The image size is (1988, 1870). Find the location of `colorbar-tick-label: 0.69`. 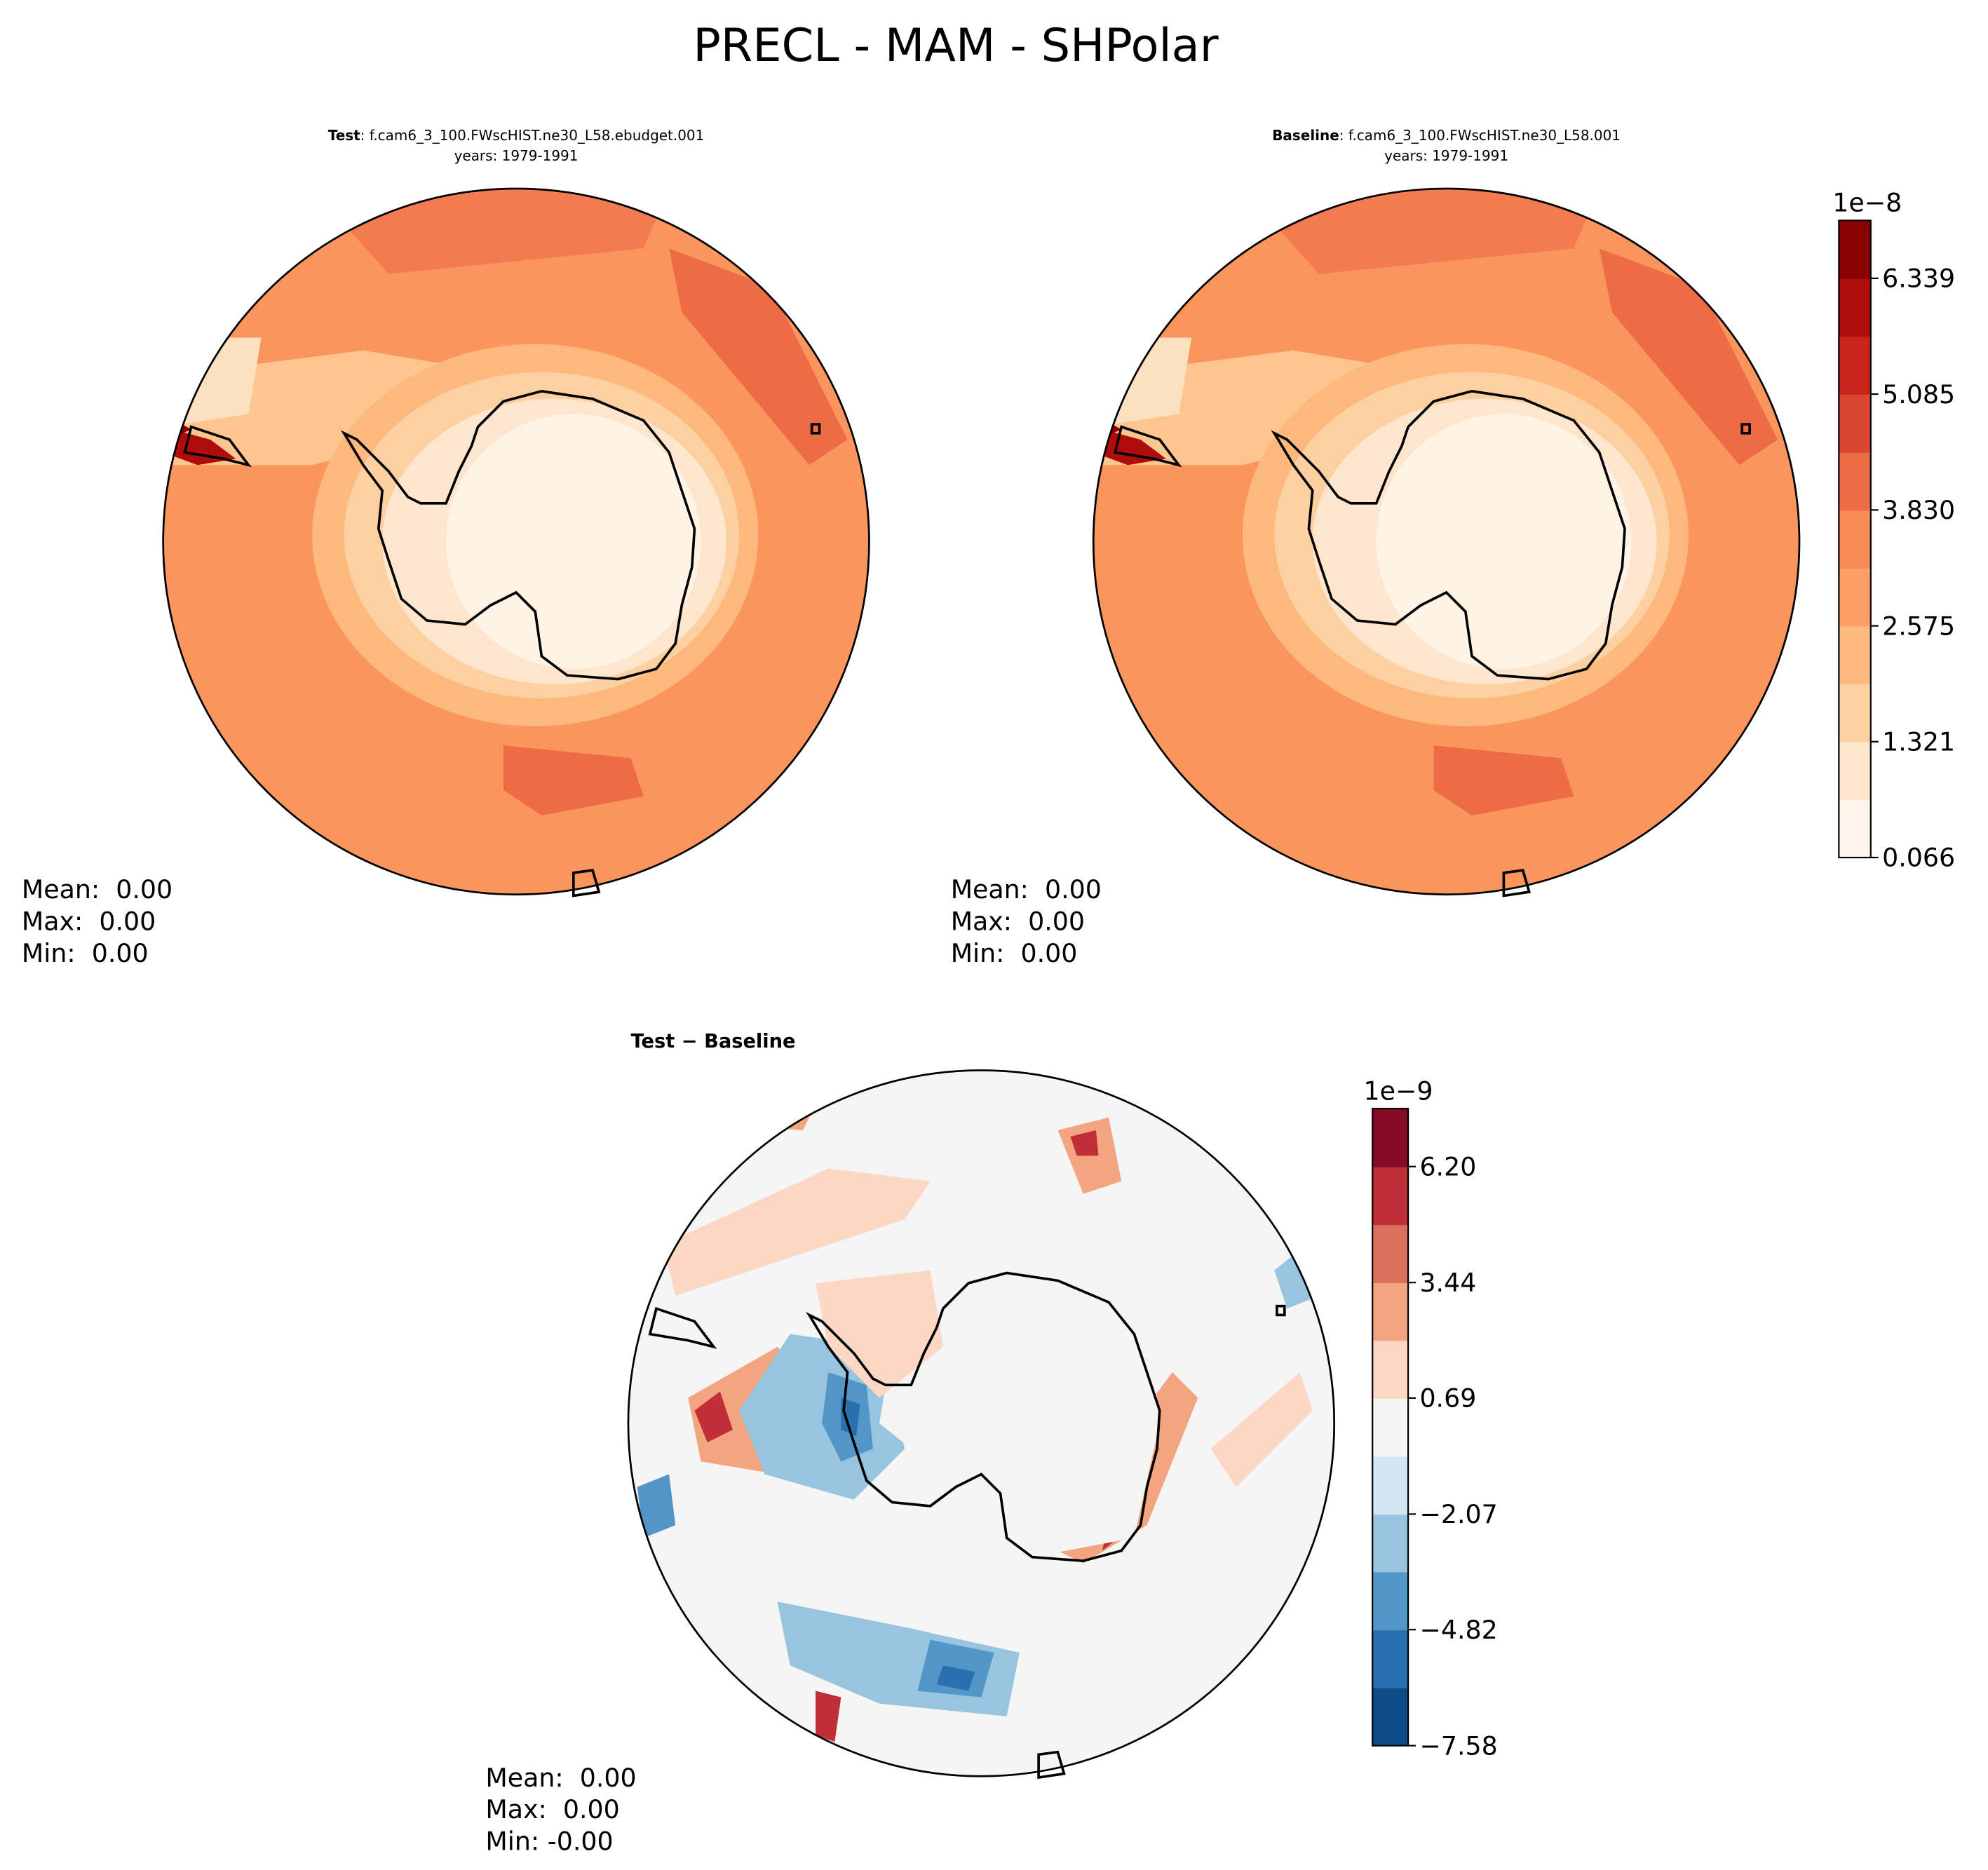

colorbar-tick-label: 0.69 is located at coordinates (1448, 1399).